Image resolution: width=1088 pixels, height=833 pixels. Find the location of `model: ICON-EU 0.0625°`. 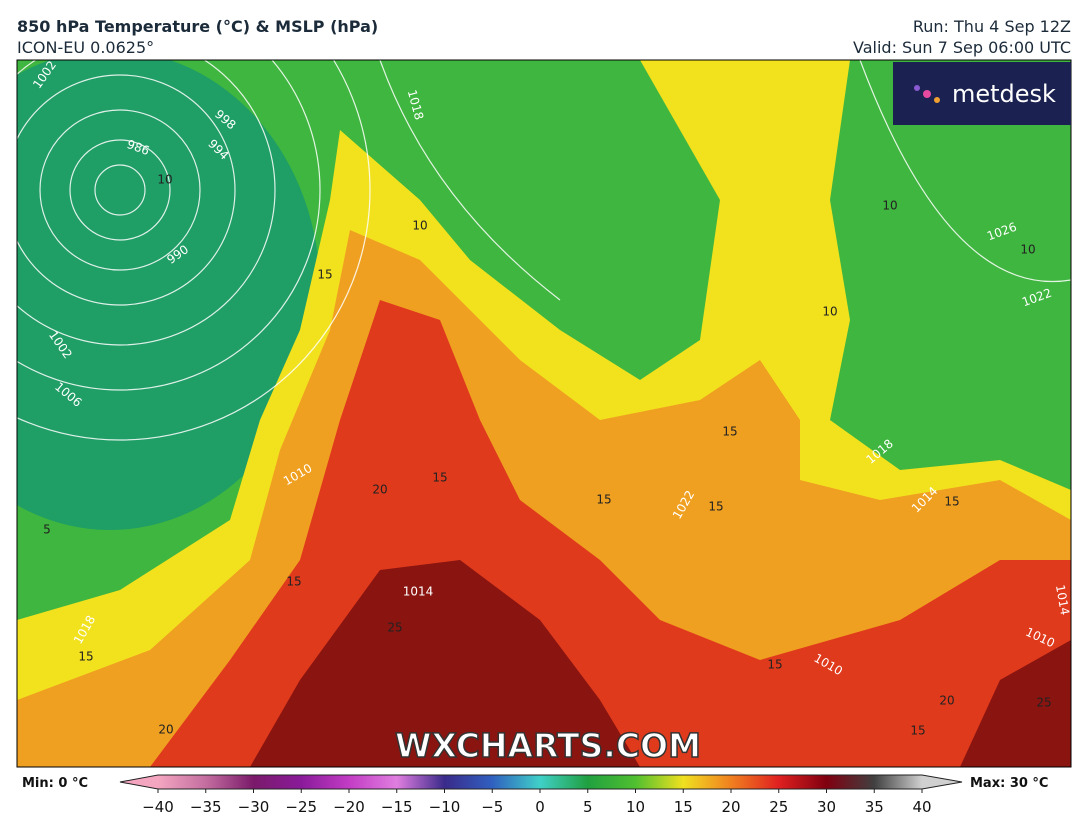

model: ICON-EU 0.0625° is located at coordinates (85, 47).